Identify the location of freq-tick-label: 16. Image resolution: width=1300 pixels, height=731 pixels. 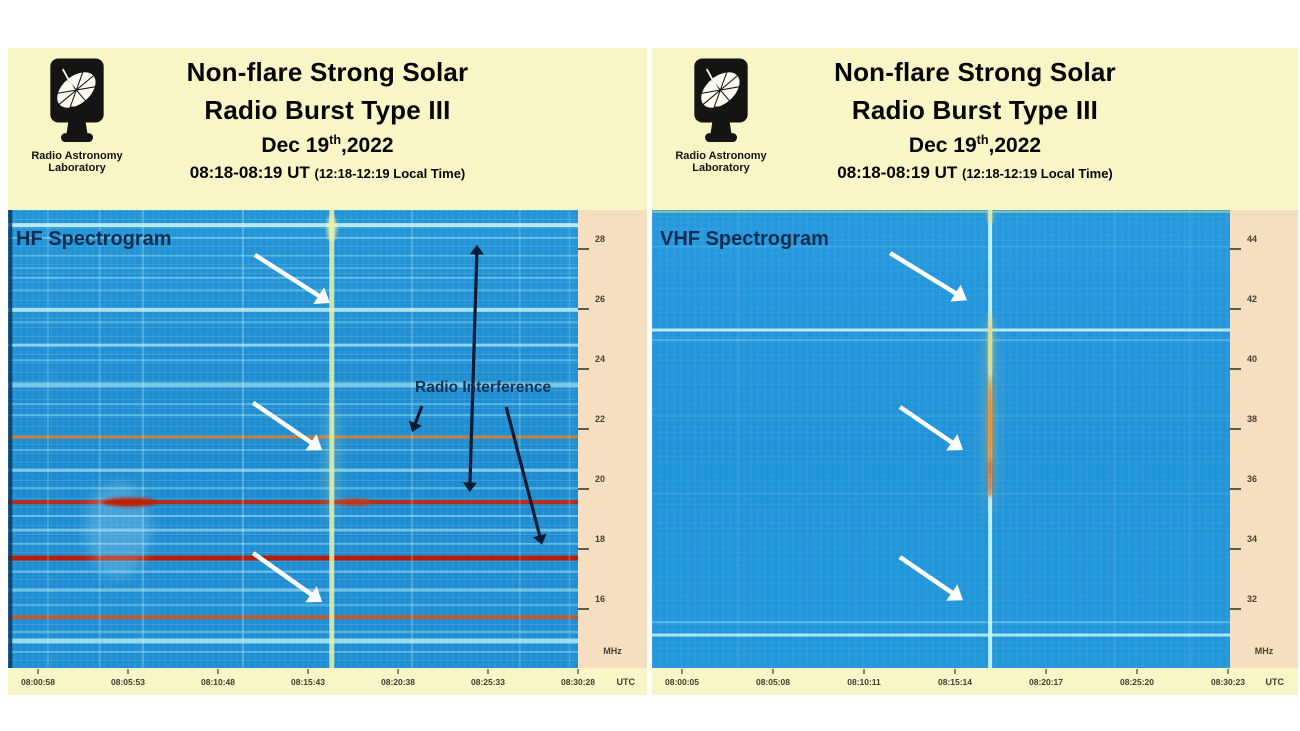
(600, 599).